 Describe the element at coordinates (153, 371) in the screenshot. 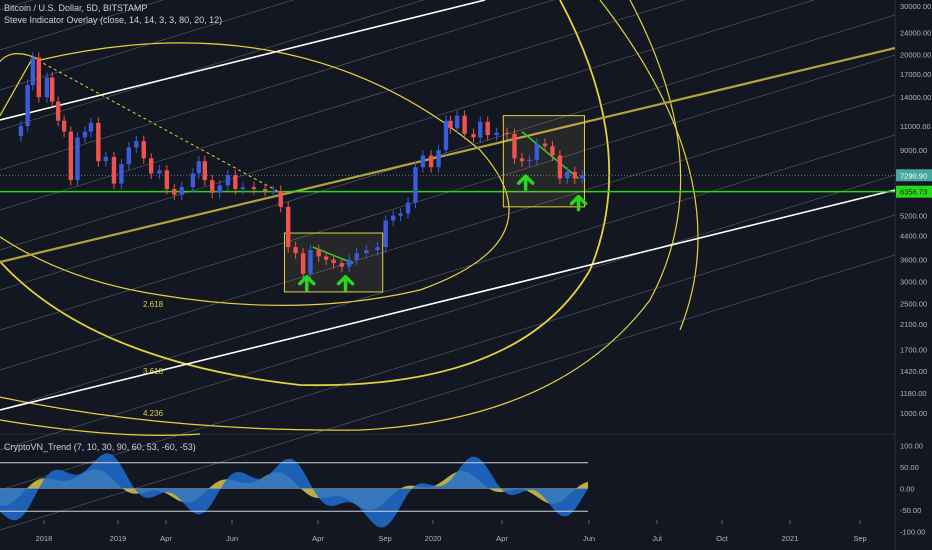

I see `fib-label-3618: 3.618` at that location.